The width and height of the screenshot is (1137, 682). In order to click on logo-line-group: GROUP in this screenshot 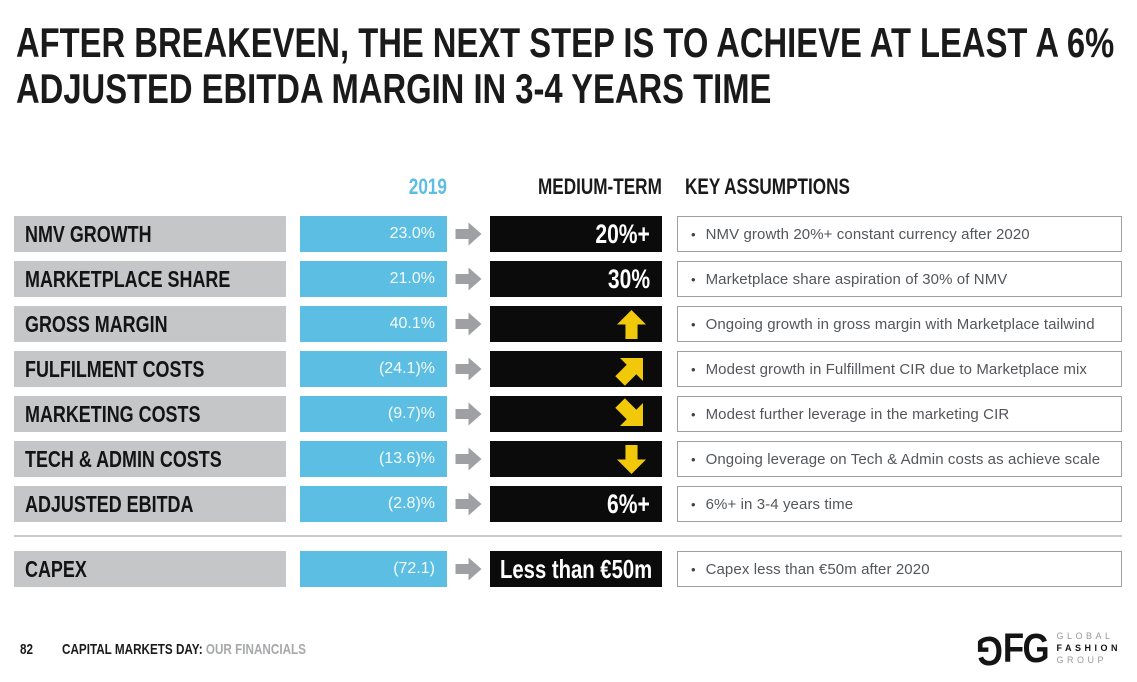, I will do `click(1081, 659)`.